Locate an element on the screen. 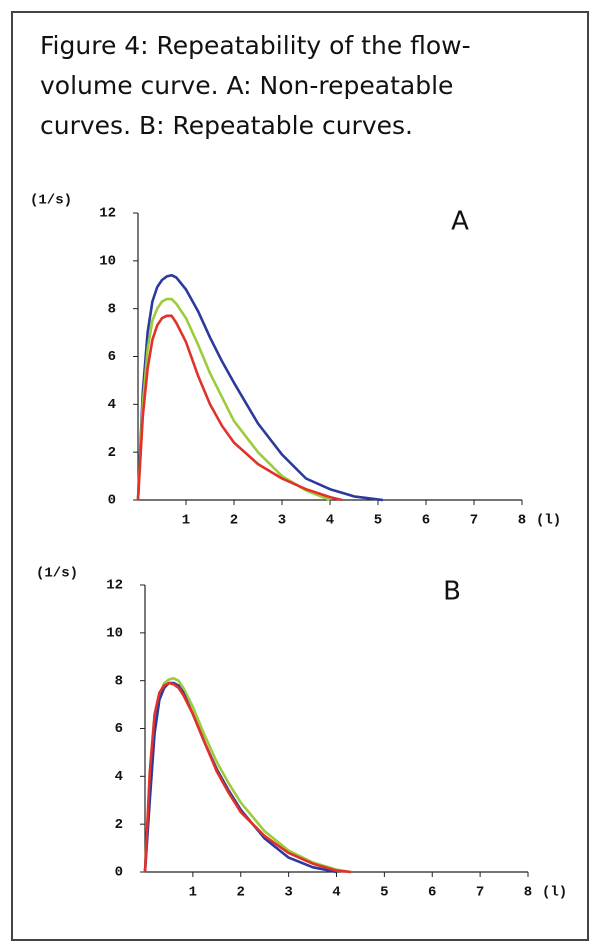  caption-line: Figure 4: Repeatability of the flow- is located at coordinates (255, 45).